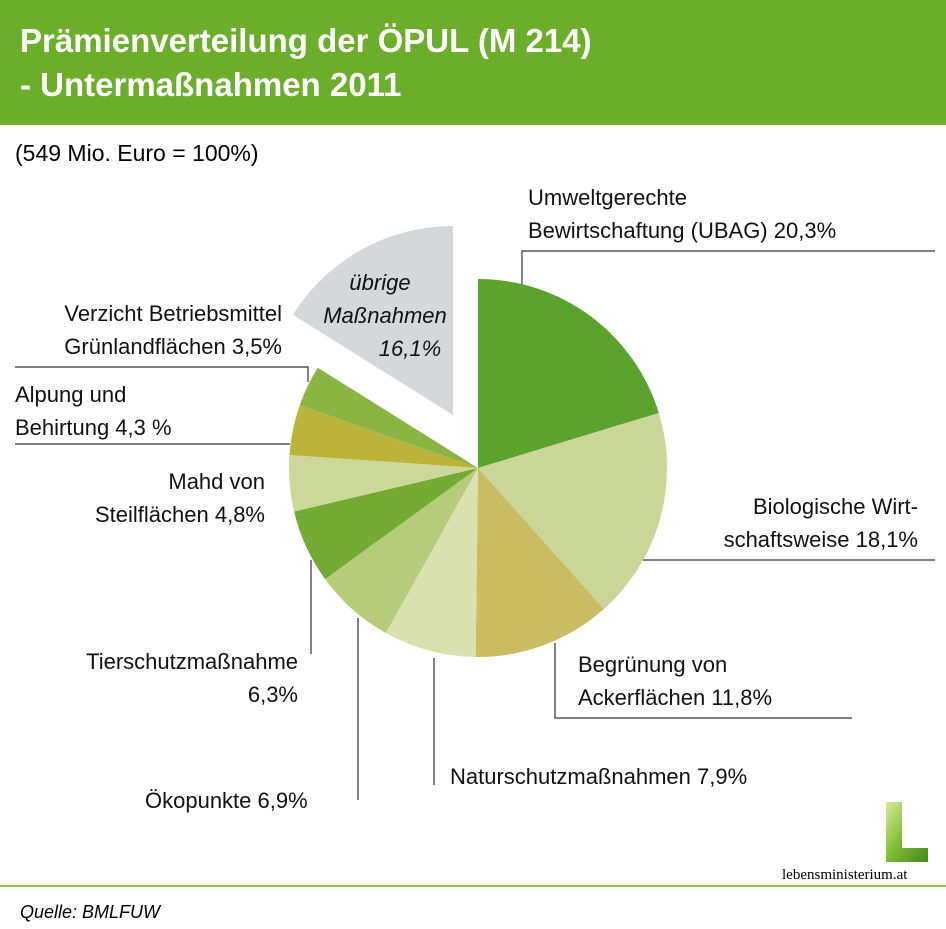  I want to click on chart-title-line2: - Untermaßnahmen 2011, so click(211, 84).